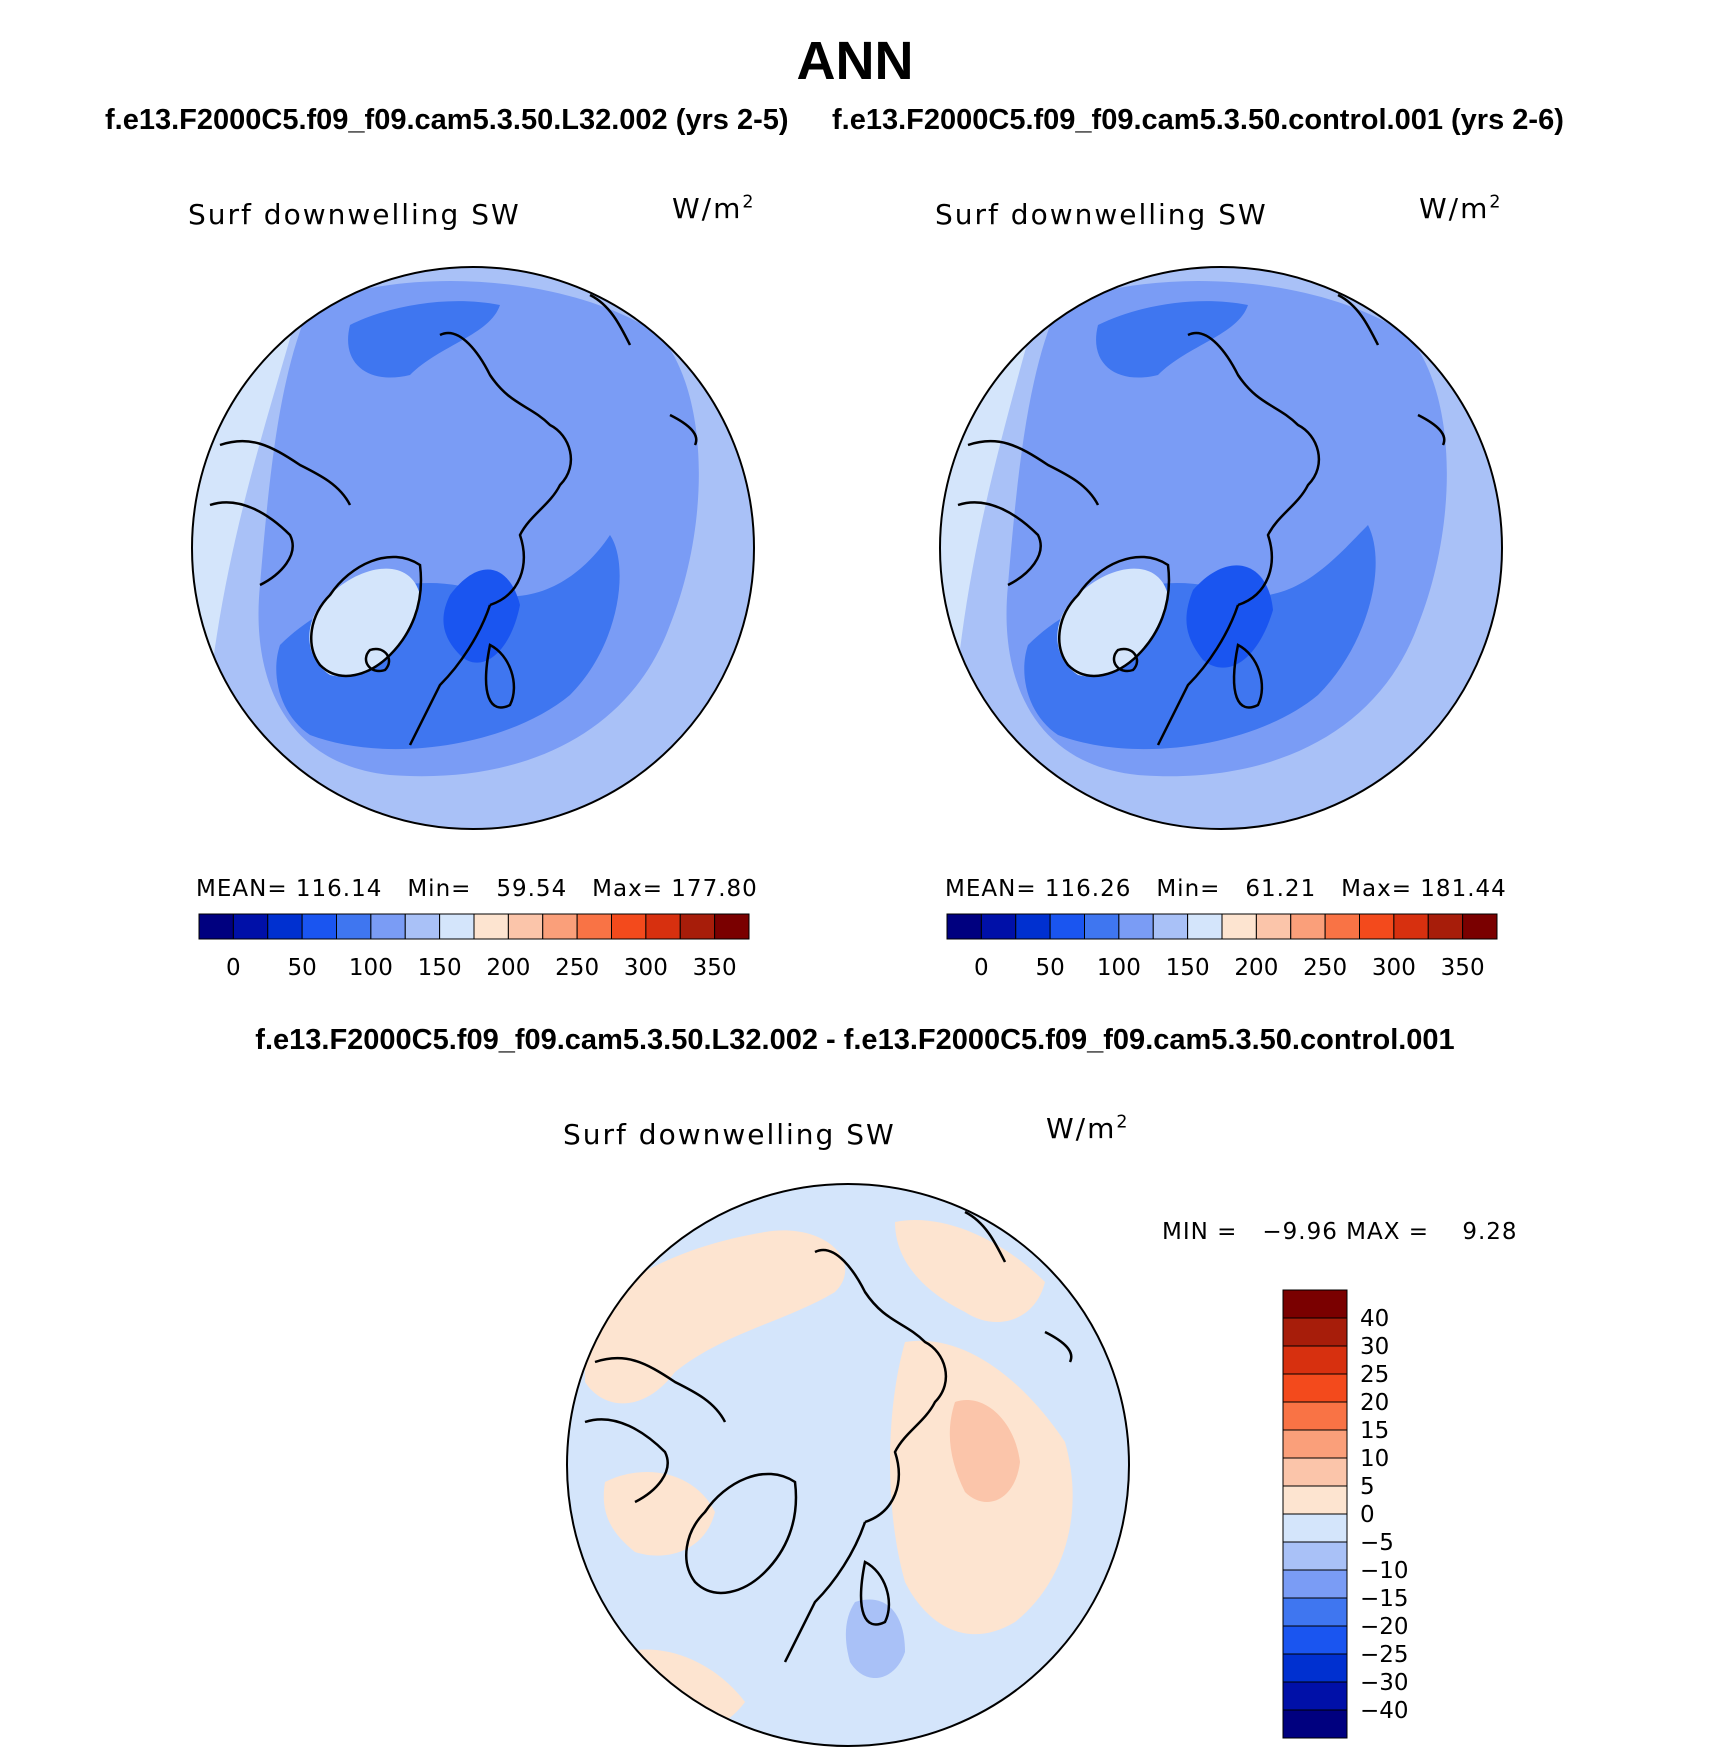 Image resolution: width=1710 pixels, height=1748 pixels. Describe the element at coordinates (1384, 1683) in the screenshot. I see `colorbar-tick-label: −30` at that location.